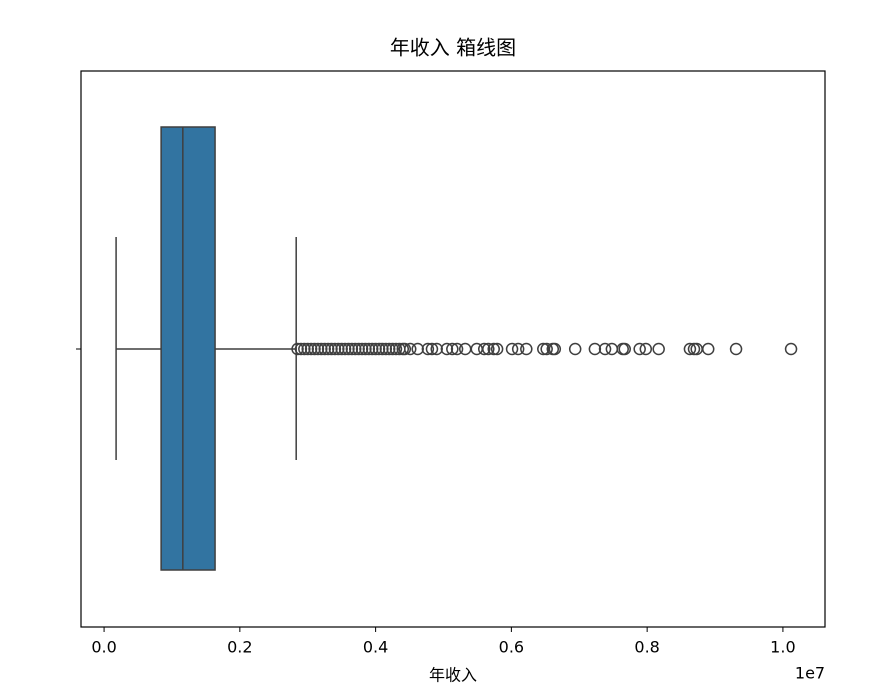  I want to click on x-tick-label: 1.0, so click(782, 647).